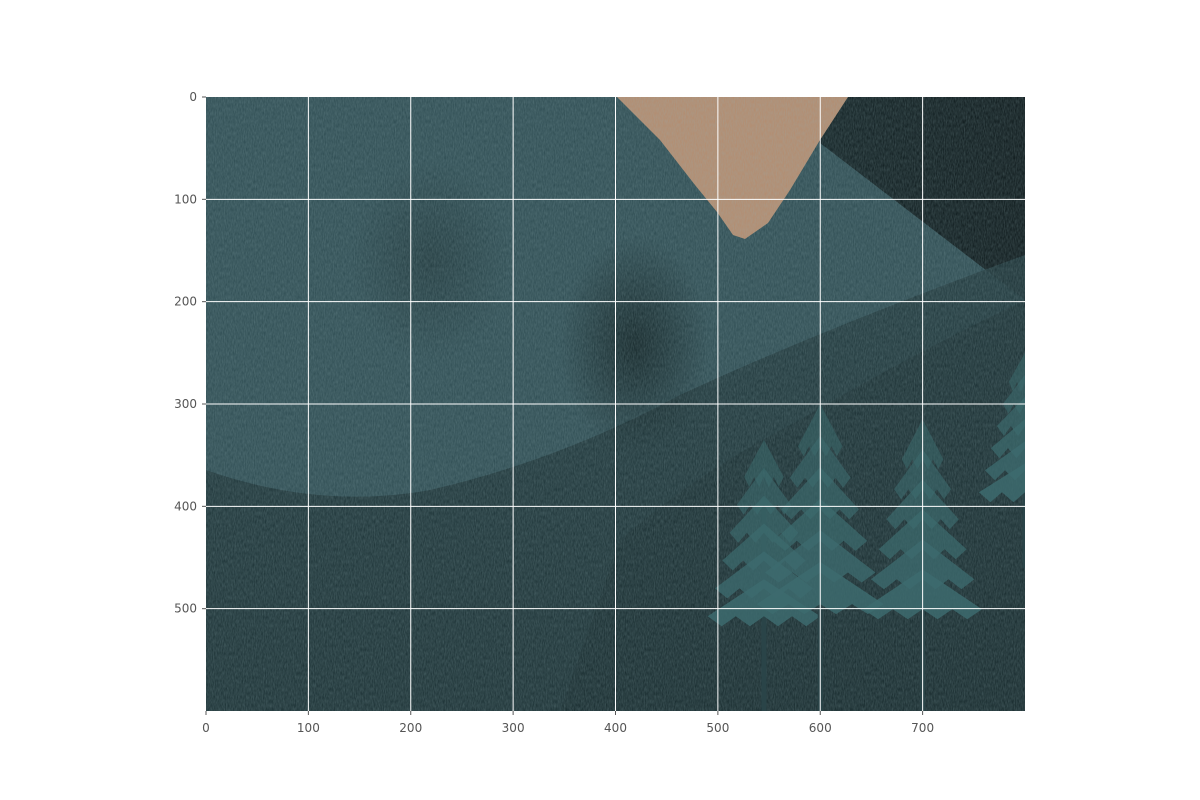 This screenshot has height=800, width=1200. I want to click on x-tick-label: 400, so click(615, 728).